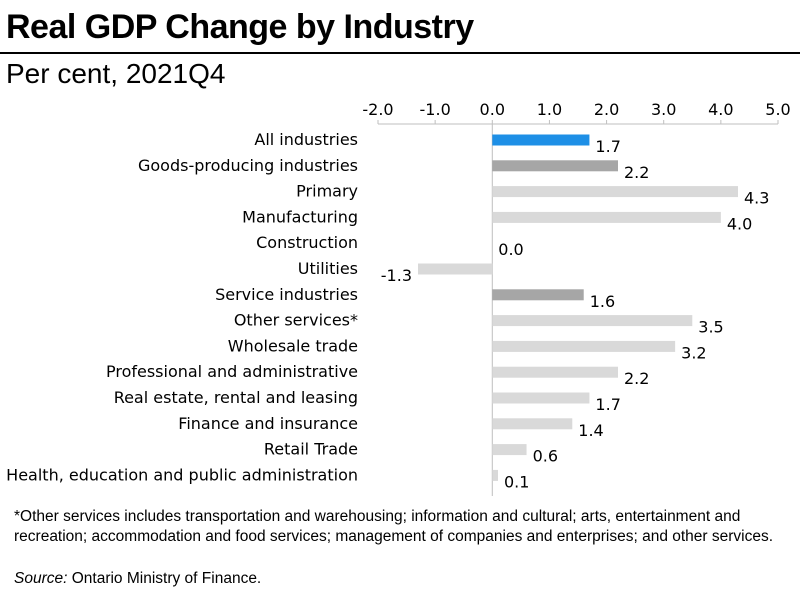  Describe the element at coordinates (307, 242) in the screenshot. I see `category-label: Construction` at that location.